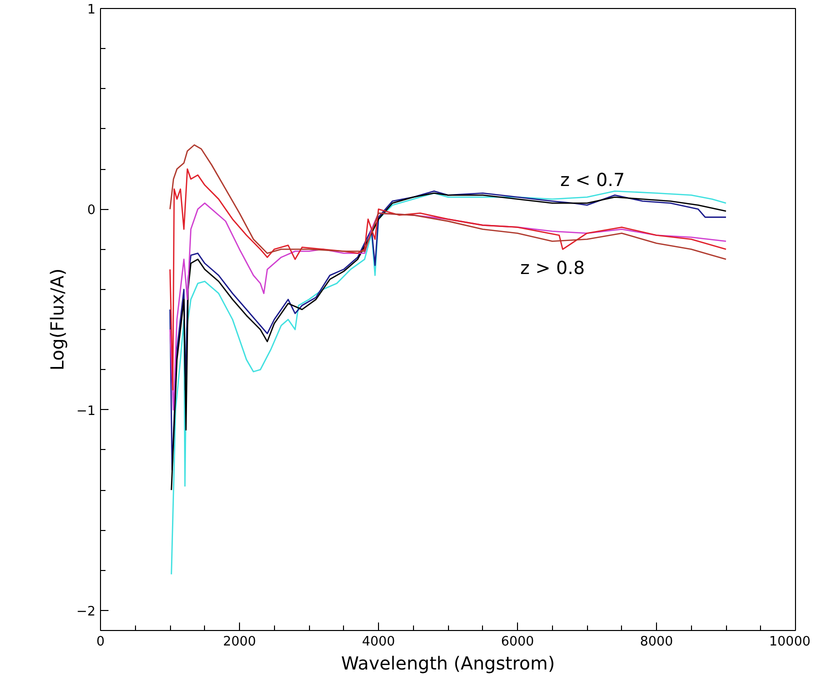 Image resolution: width=820 pixels, height=697 pixels. What do you see at coordinates (86, 612) in the screenshot?
I see `y-tick-label: −2` at bounding box center [86, 612].